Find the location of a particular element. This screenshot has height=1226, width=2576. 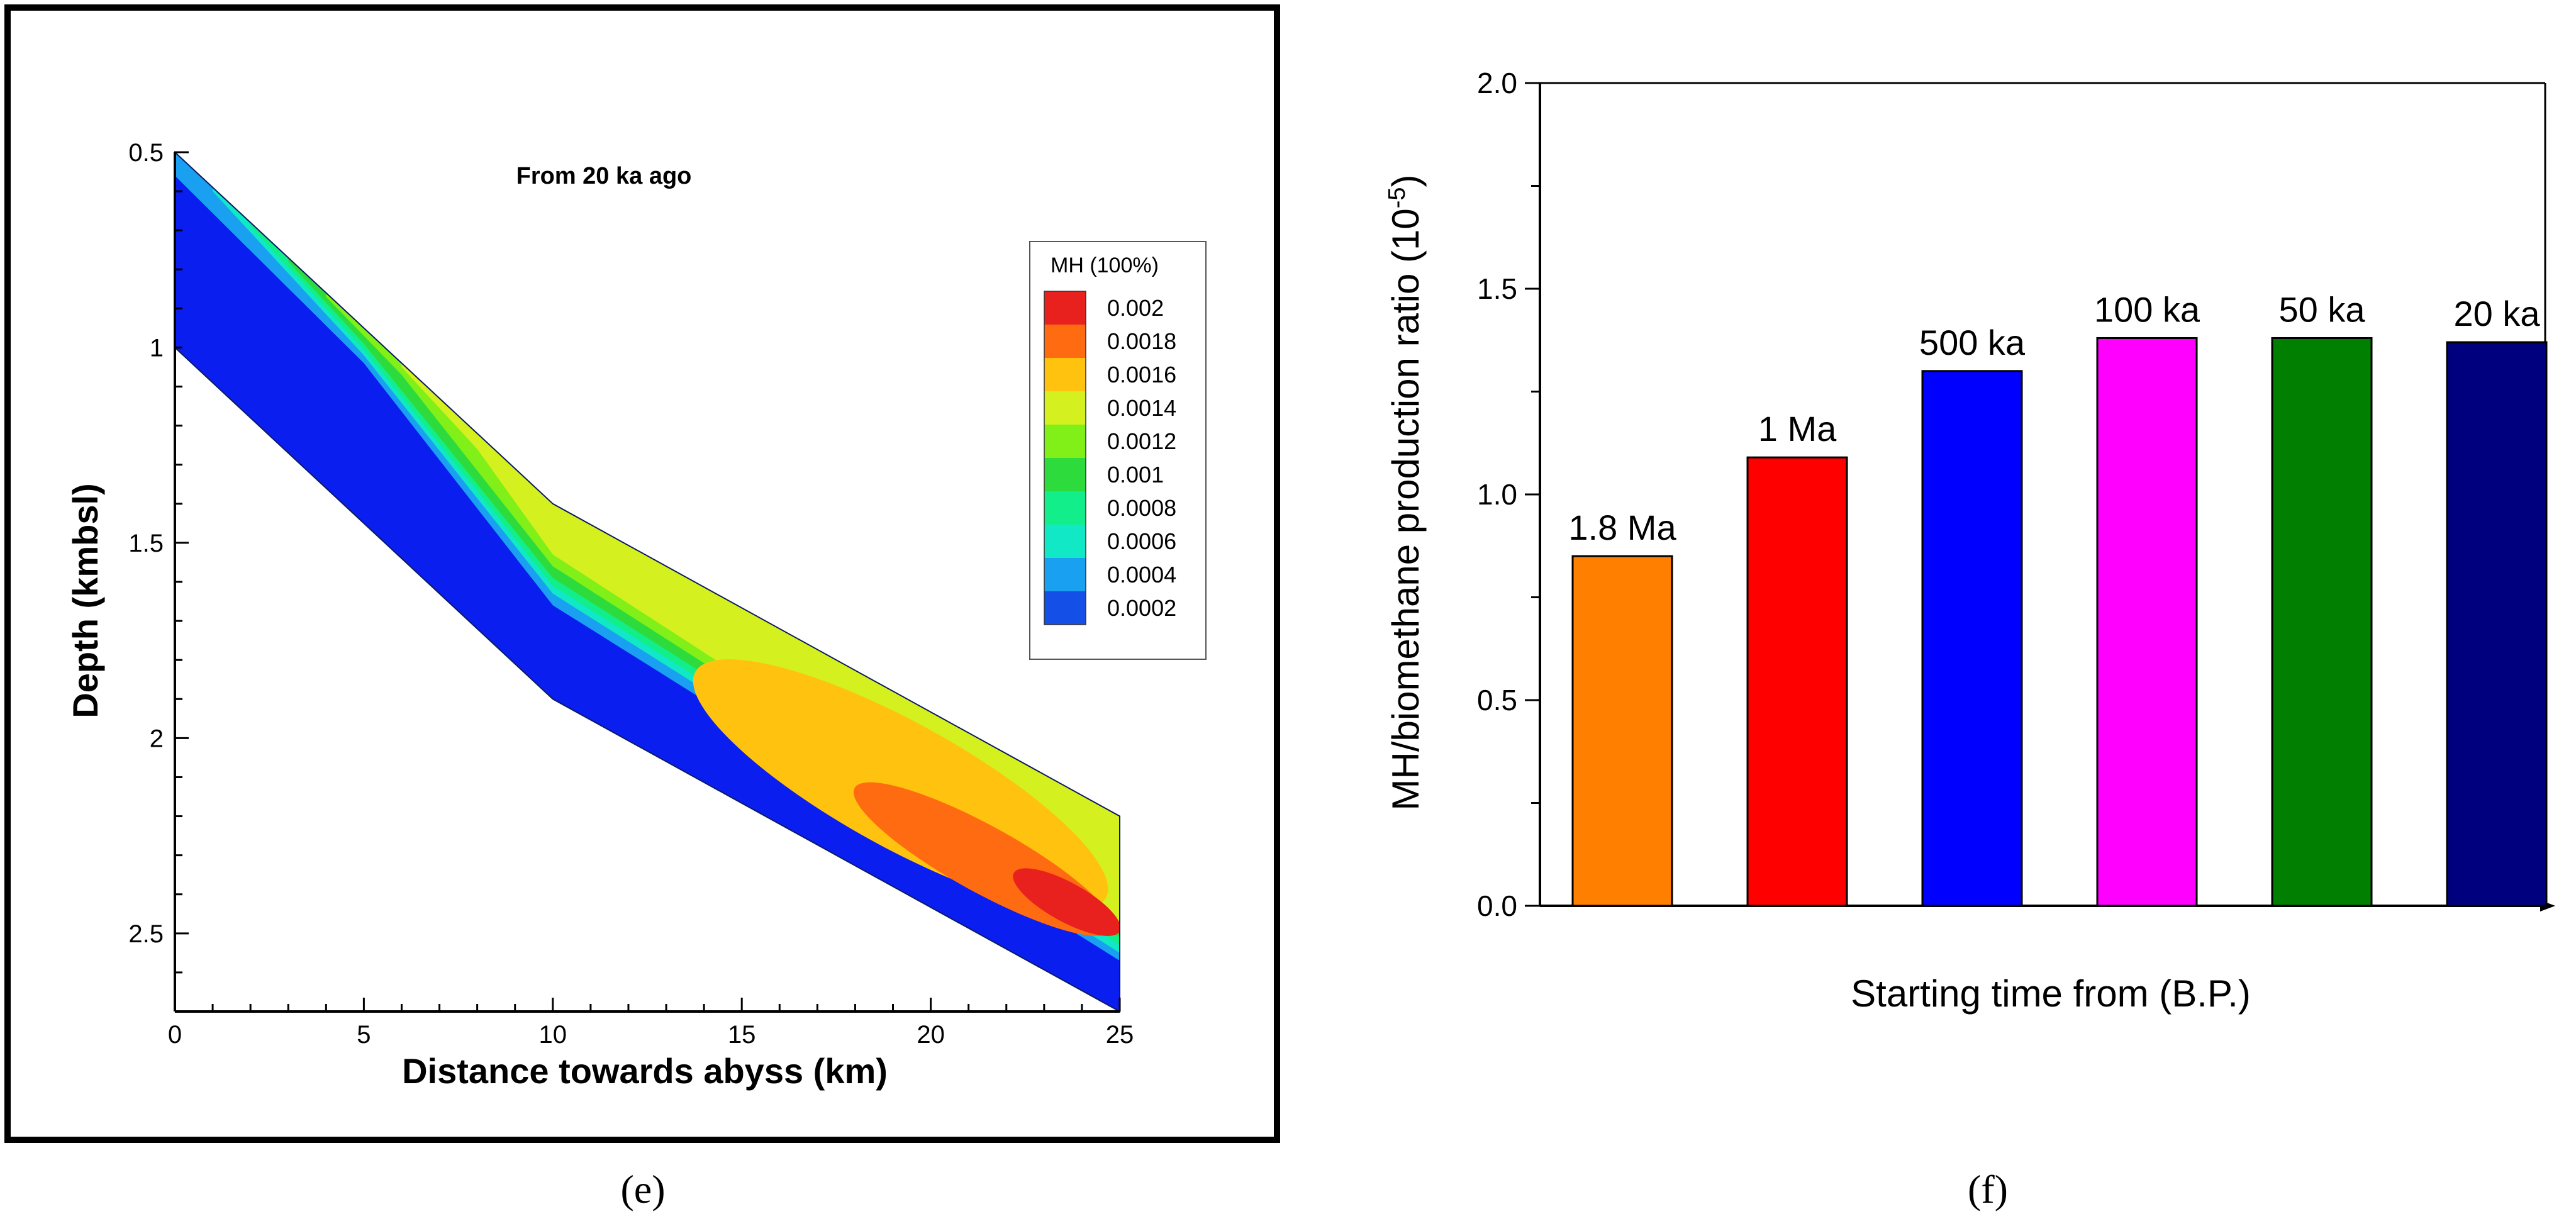

panel-f-label: (f) is located at coordinates (1988, 1189).